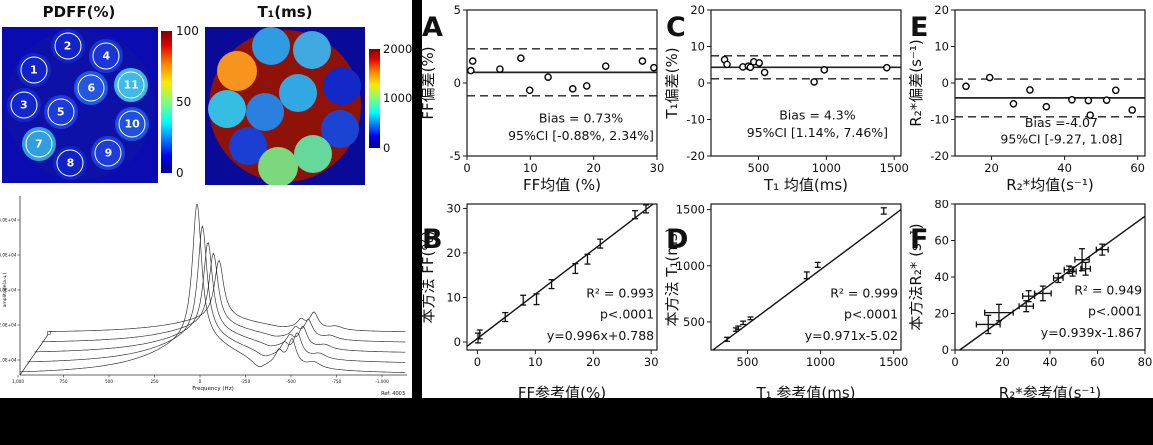 This screenshot has height=445, width=1153. Describe the element at coordinates (1050, 393) in the screenshot. I see `x-axis-label: R₂*参考值(s⁻¹)` at that location.